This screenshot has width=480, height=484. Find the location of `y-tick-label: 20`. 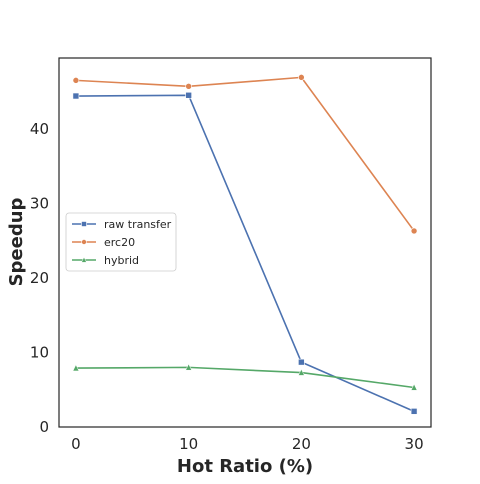

y-tick-label: 20 is located at coordinates (39, 278).